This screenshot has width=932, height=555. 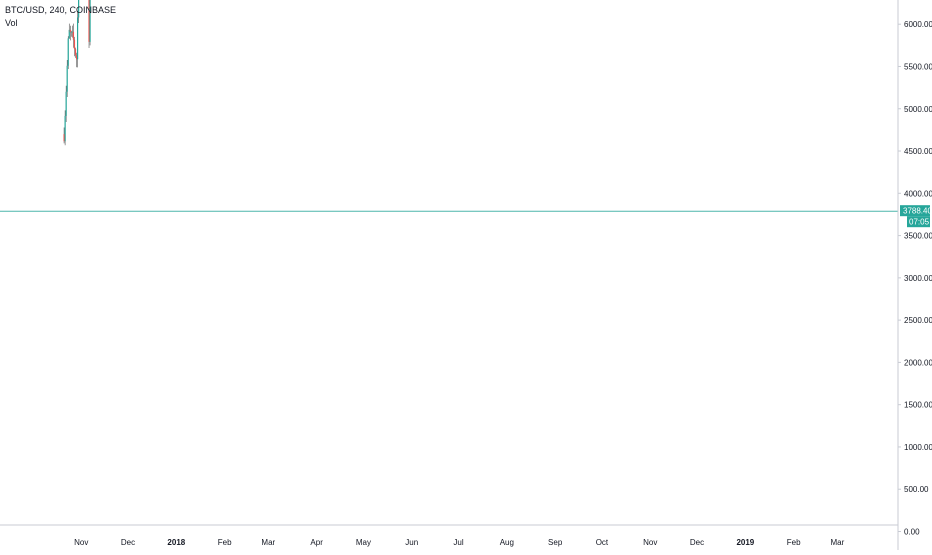 I want to click on time-tick-label: Aug, so click(x=507, y=542).